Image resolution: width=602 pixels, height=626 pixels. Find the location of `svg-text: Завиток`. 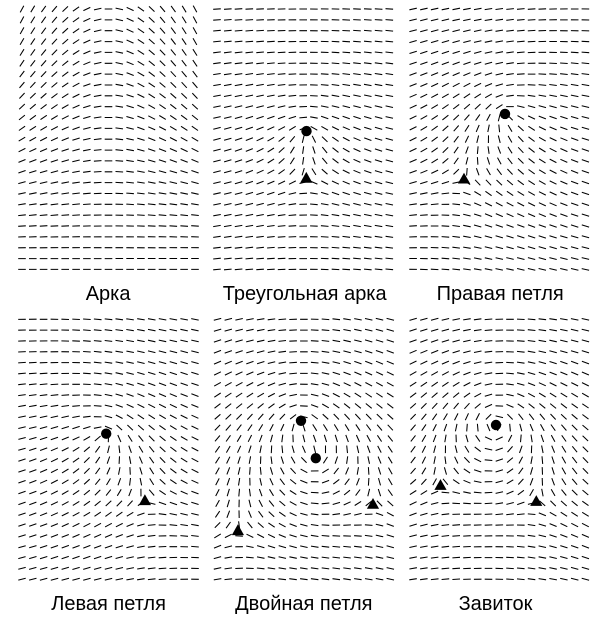

svg-text: Завиток is located at coordinates (496, 604).